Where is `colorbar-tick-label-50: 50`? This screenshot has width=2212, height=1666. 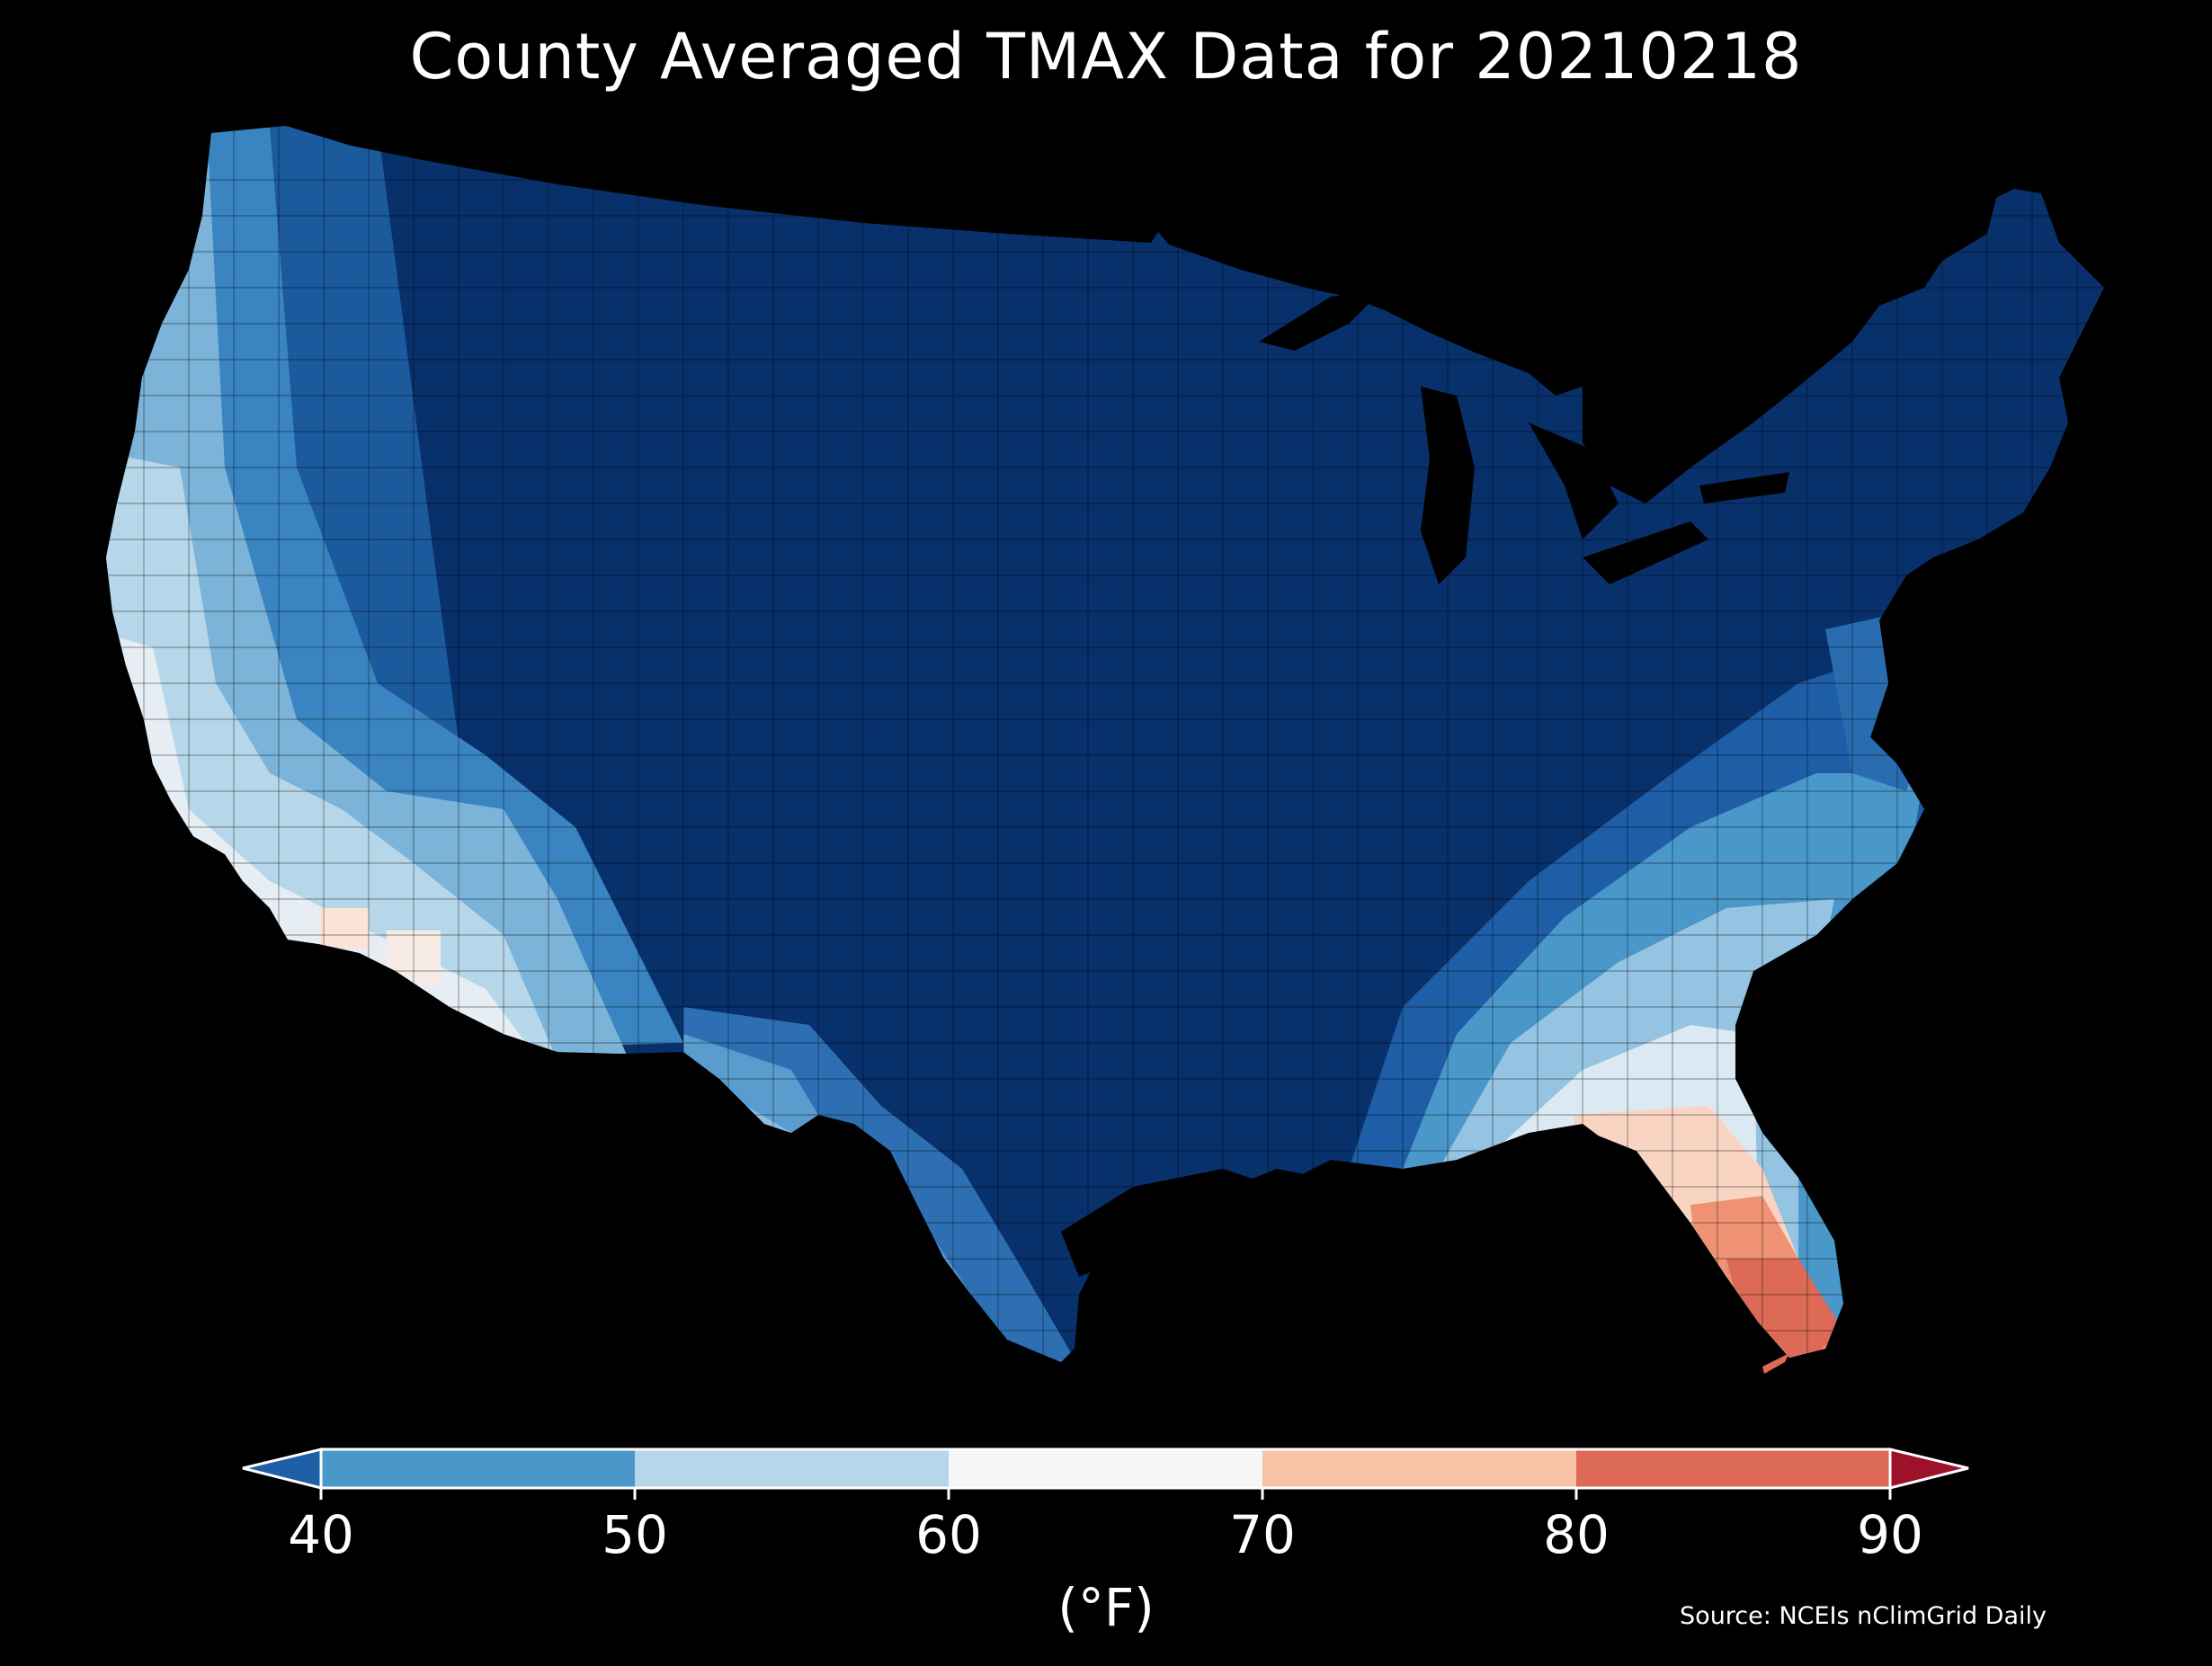
colorbar-tick-label-50: 50 is located at coordinates (635, 1535).